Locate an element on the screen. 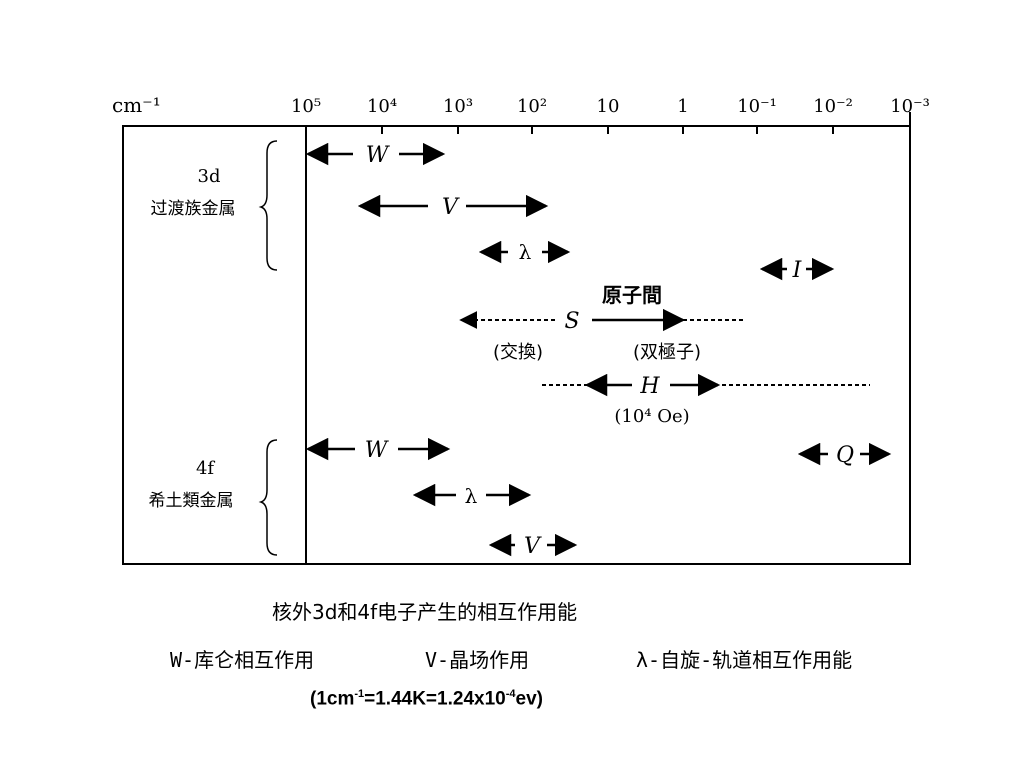 This screenshot has width=1024, height=768. tick-label: 10⁻³ is located at coordinates (910, 106).